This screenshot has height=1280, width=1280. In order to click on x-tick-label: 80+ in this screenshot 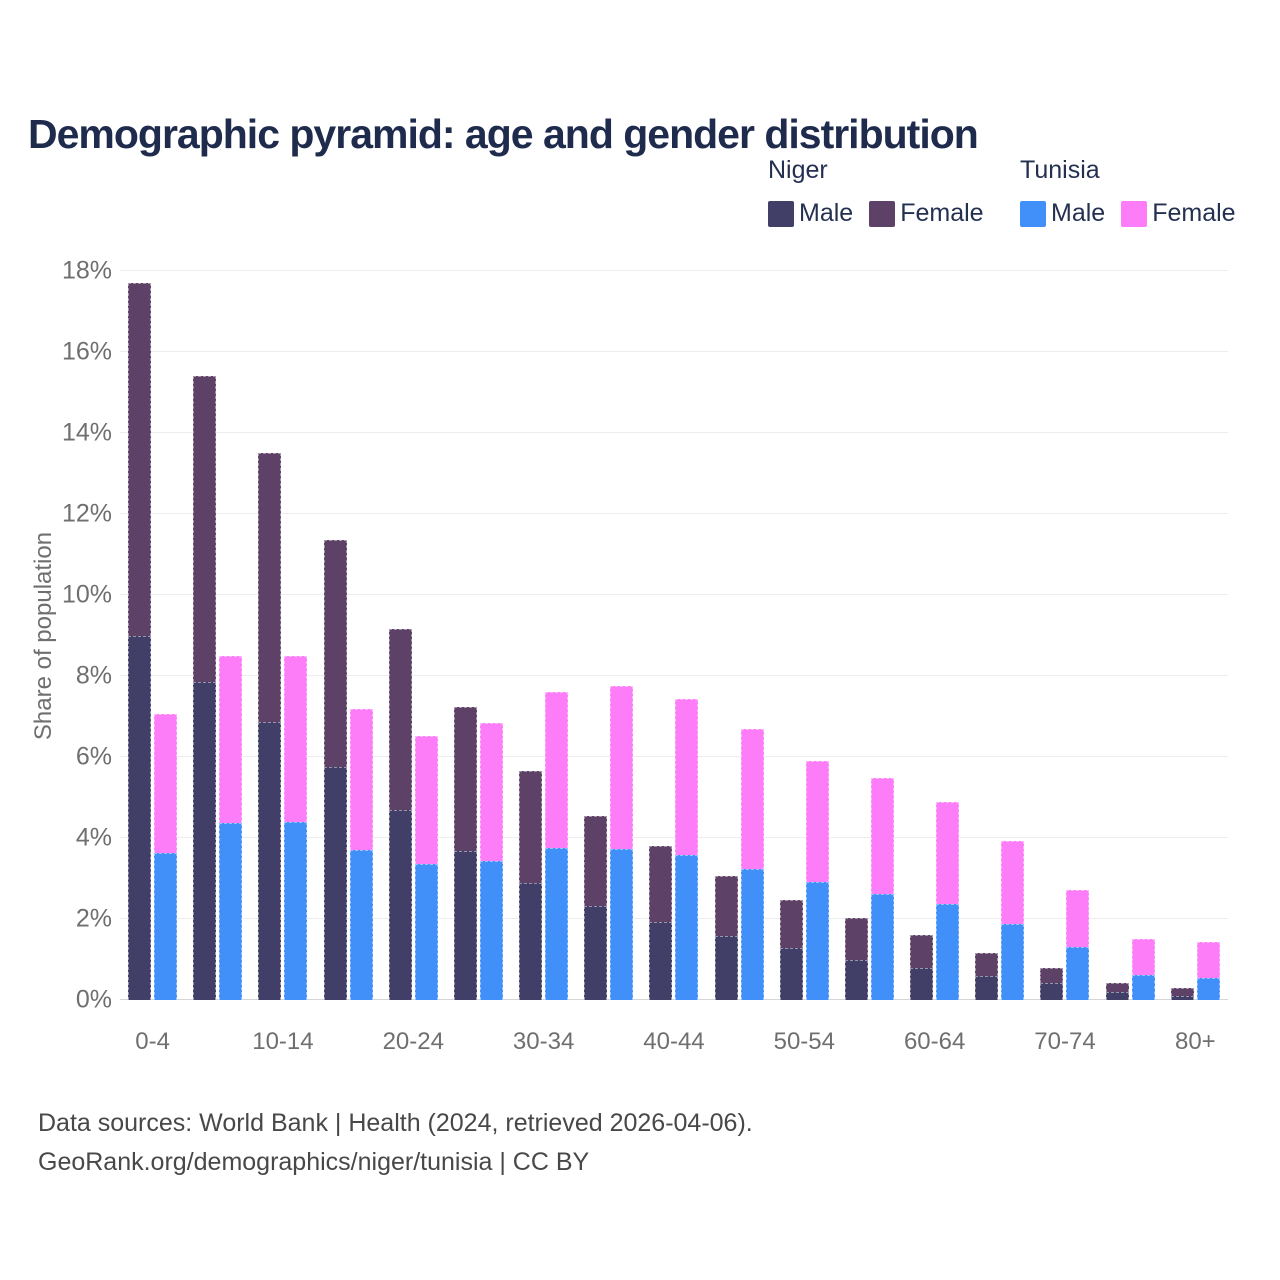, I will do `click(1195, 1041)`.